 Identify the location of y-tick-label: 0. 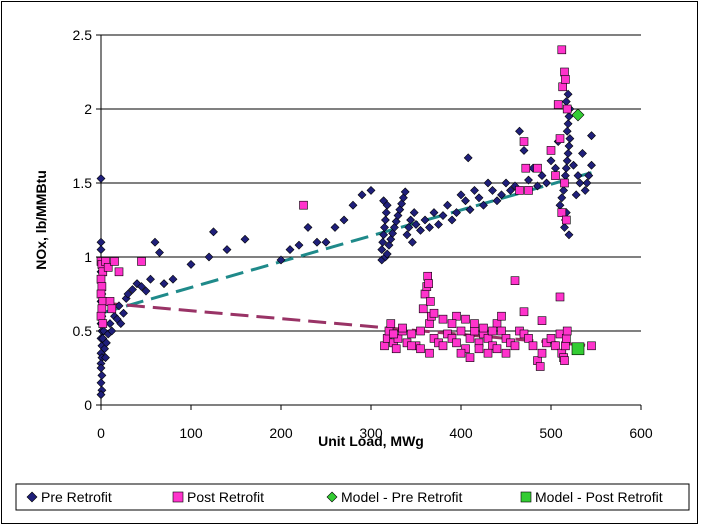
(88, 405).